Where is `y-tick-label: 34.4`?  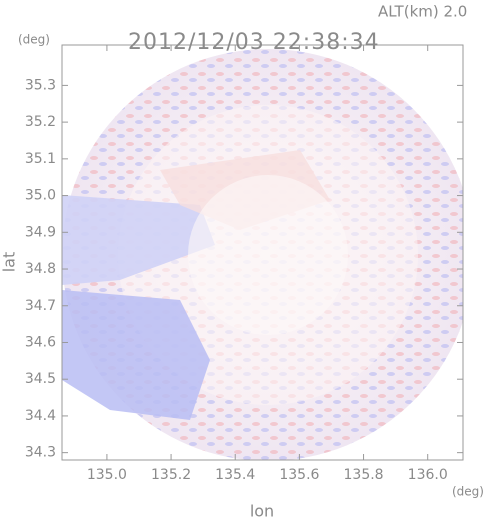 y-tick-label: 34.4 is located at coordinates (40, 416).